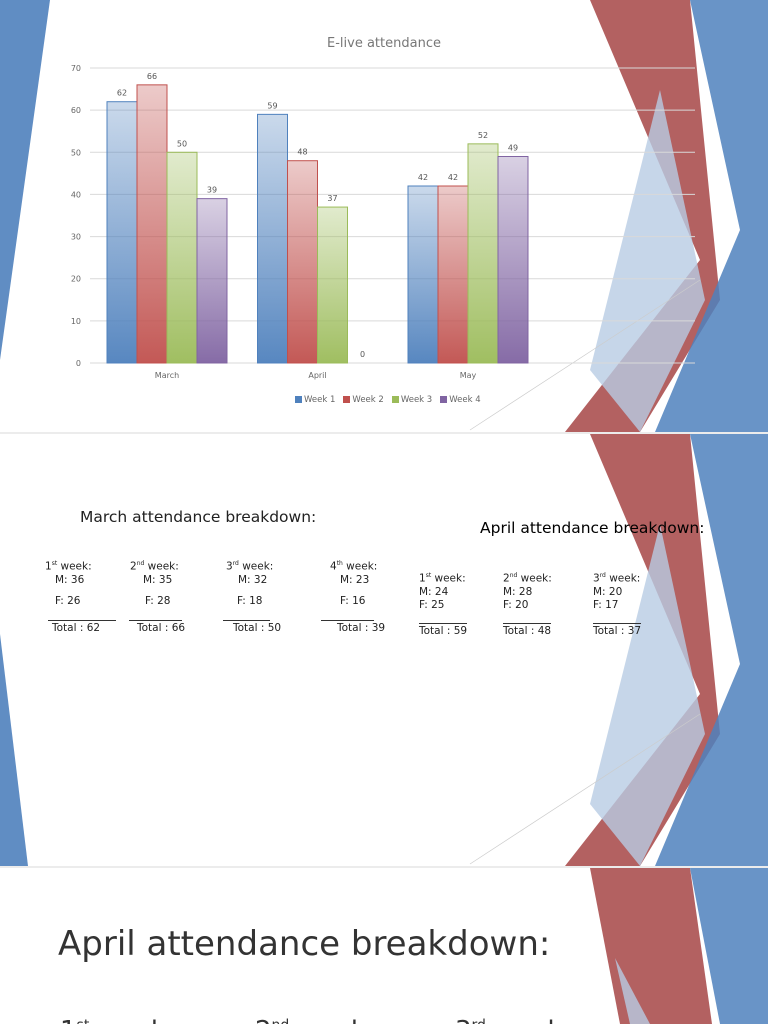 The height and width of the screenshot is (1024, 768). Describe the element at coordinates (388, 400) in the screenshot. I see `chart-legend: Week 1 Week 2 Week 3 Week 4` at that location.